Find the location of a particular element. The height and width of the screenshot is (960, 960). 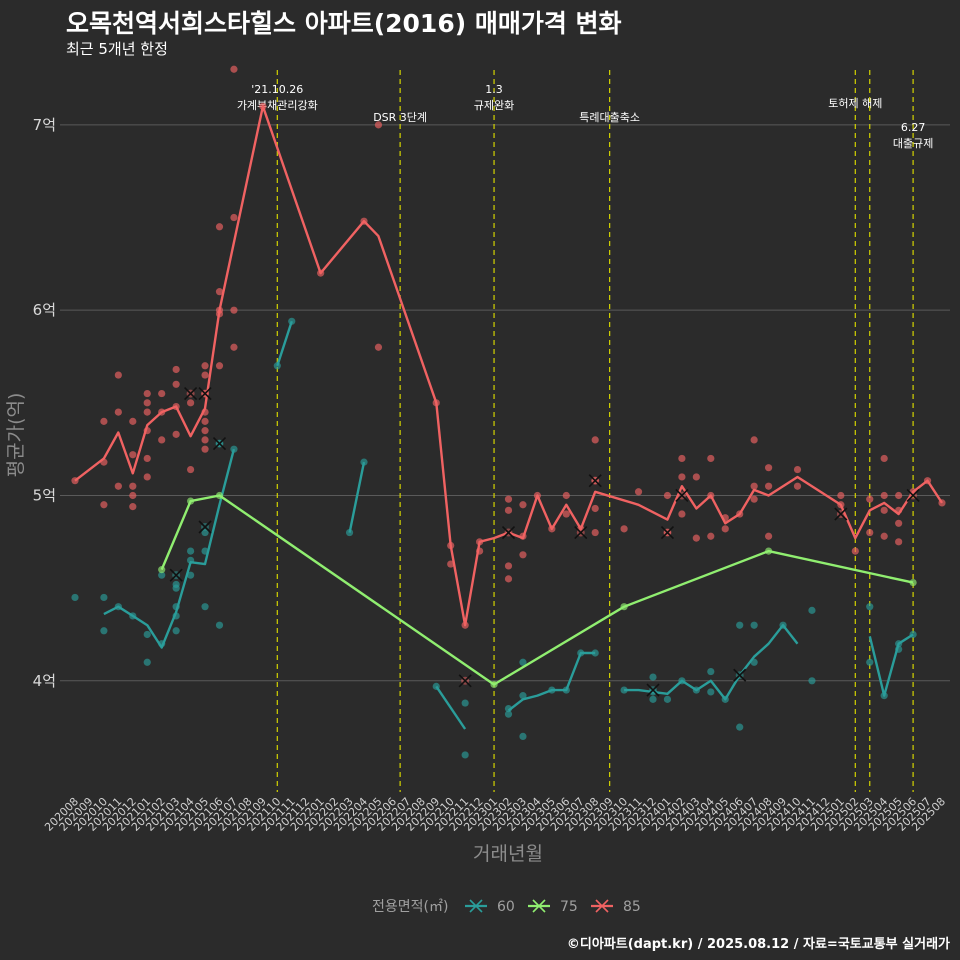

event-label: DSR 3단계 is located at coordinates (400, 117).